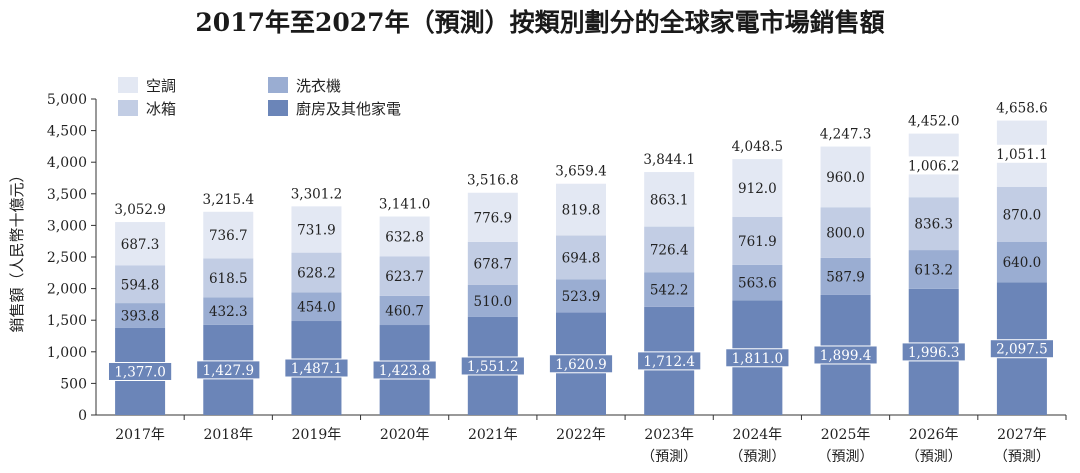 This screenshot has height=473, width=1080. Describe the element at coordinates (128, 108) in the screenshot. I see `legend-swatch-refrigerator` at that location.